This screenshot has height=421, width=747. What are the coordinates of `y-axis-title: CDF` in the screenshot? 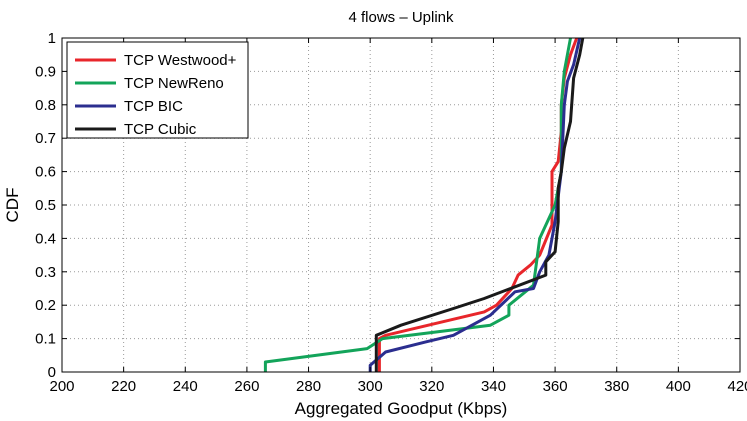 It's located at (12, 205).